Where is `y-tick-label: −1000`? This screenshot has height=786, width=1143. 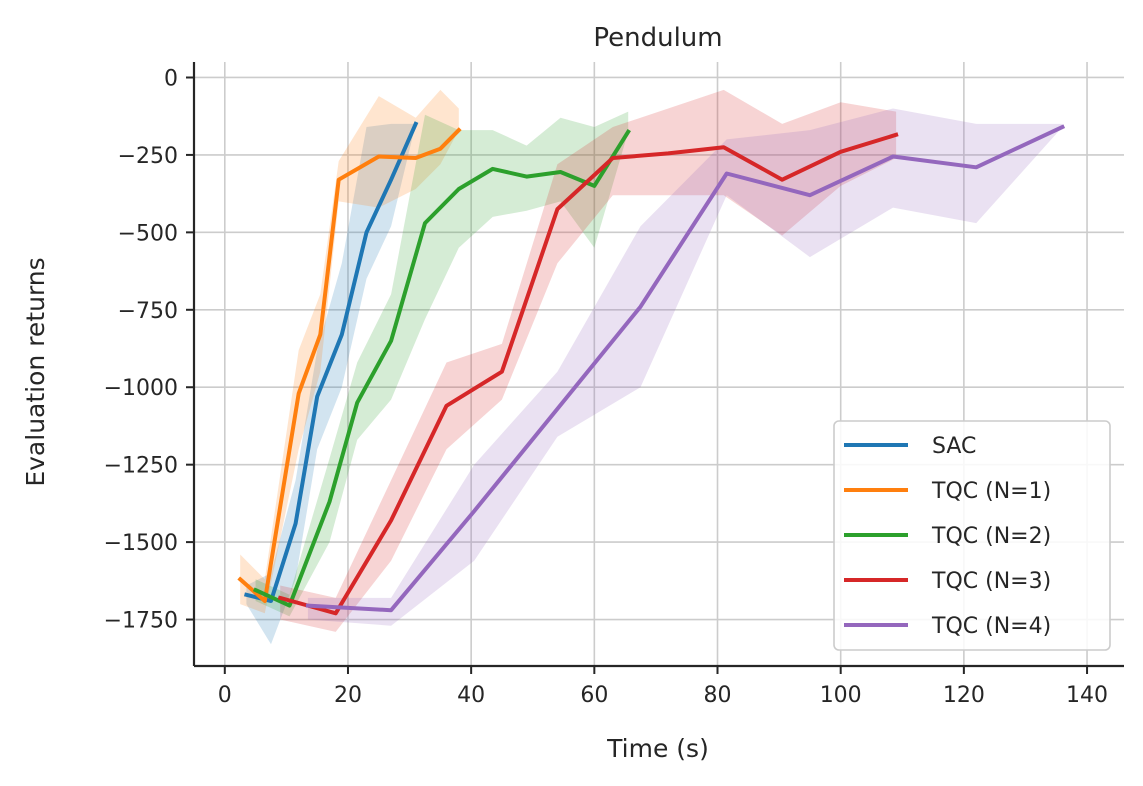 y-tick-label: −1000 is located at coordinates (141, 388).